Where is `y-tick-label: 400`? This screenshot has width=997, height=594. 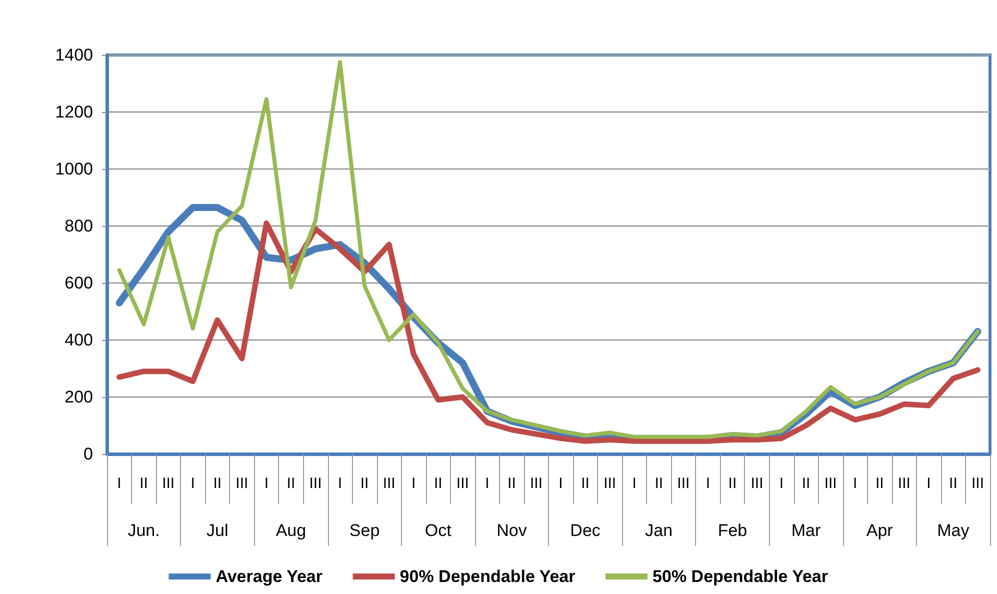 y-tick-label: 400 is located at coordinates (78, 340).